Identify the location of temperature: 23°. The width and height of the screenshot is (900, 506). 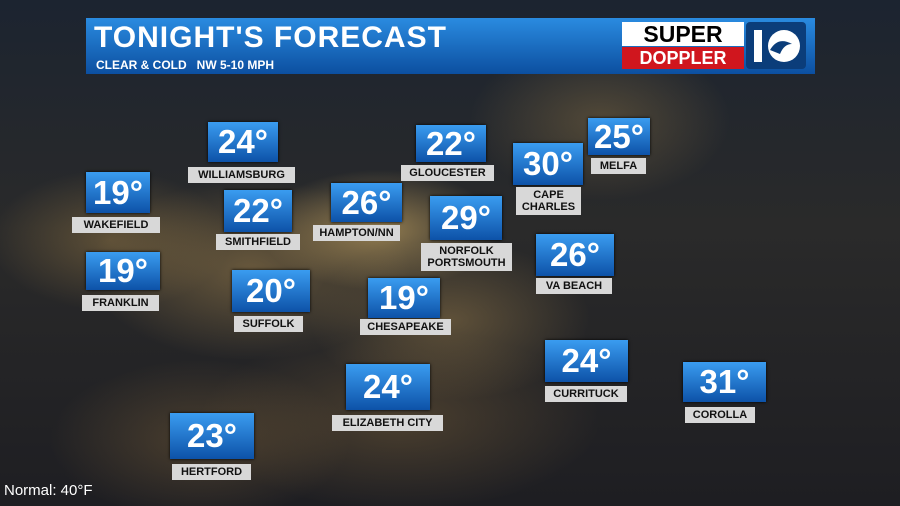
(212, 436).